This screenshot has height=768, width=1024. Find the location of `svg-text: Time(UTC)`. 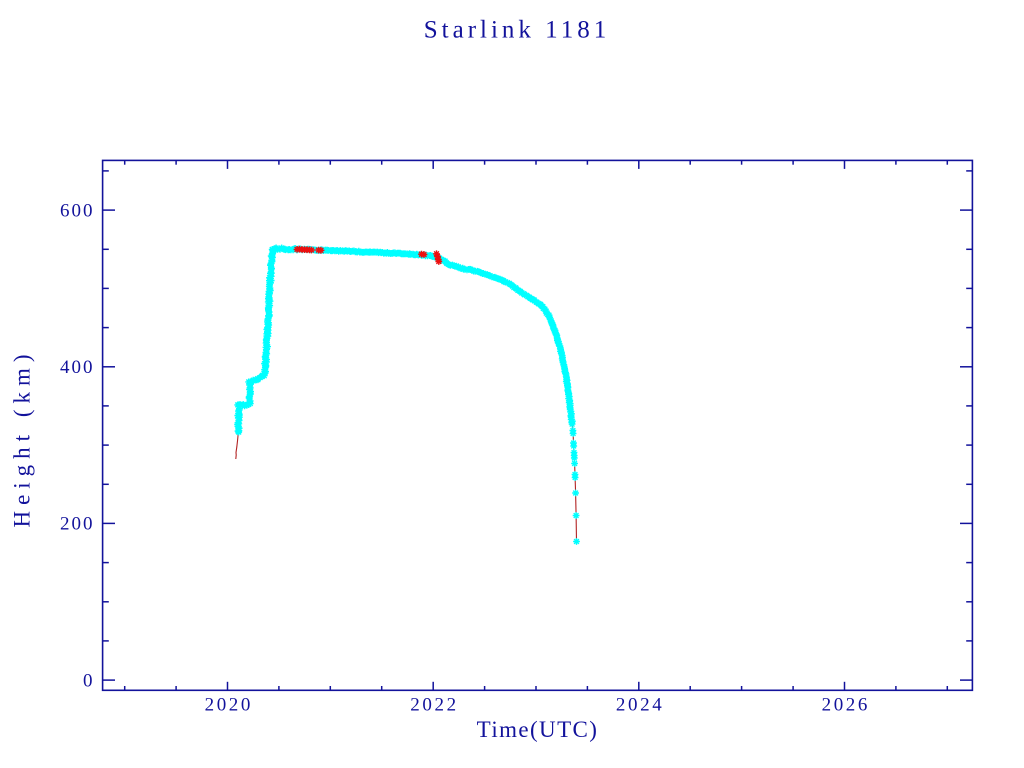

svg-text: Time(UTC) is located at coordinates (538, 729).